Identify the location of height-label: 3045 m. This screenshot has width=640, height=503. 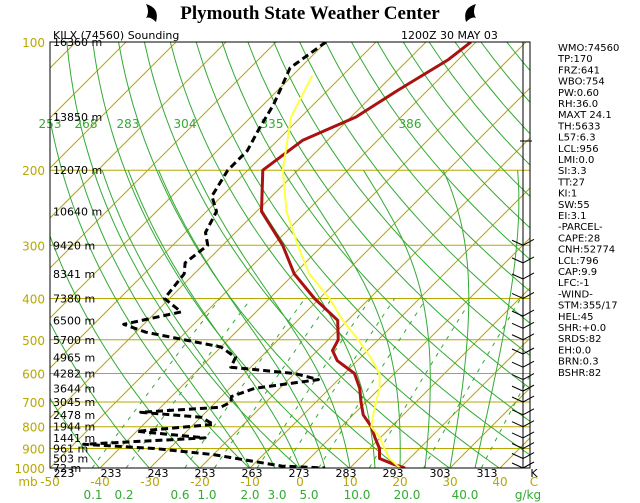
(74, 402).